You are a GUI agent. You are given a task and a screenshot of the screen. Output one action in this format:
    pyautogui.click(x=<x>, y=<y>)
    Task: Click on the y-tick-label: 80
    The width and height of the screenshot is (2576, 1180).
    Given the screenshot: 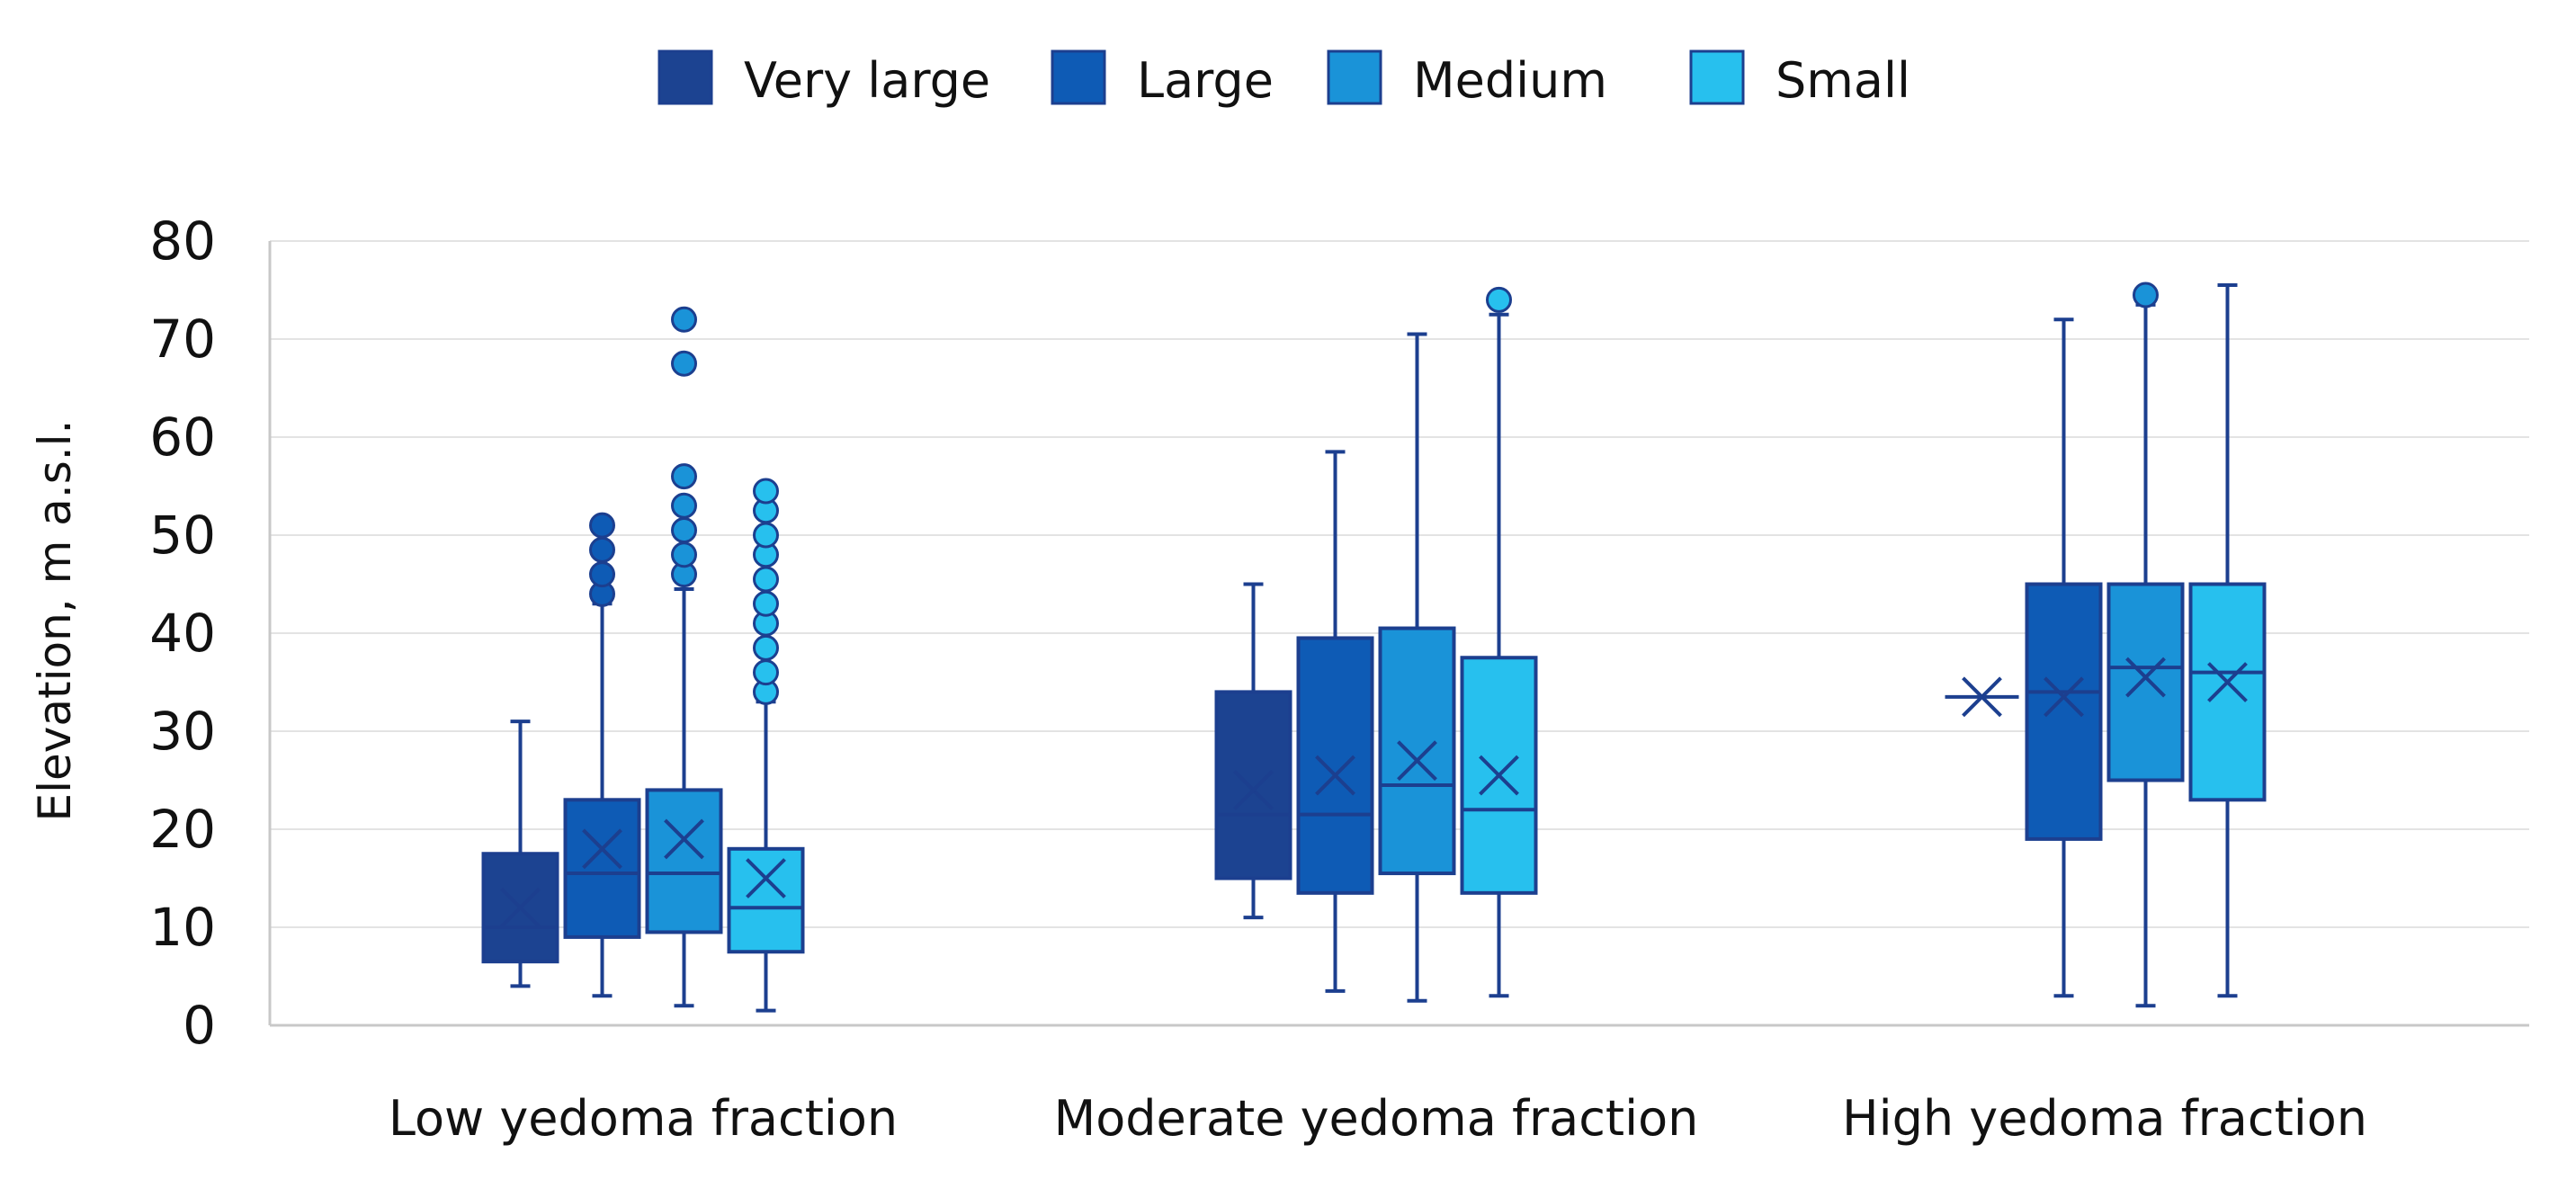 What is the action you would take?
    pyautogui.click(x=182, y=241)
    